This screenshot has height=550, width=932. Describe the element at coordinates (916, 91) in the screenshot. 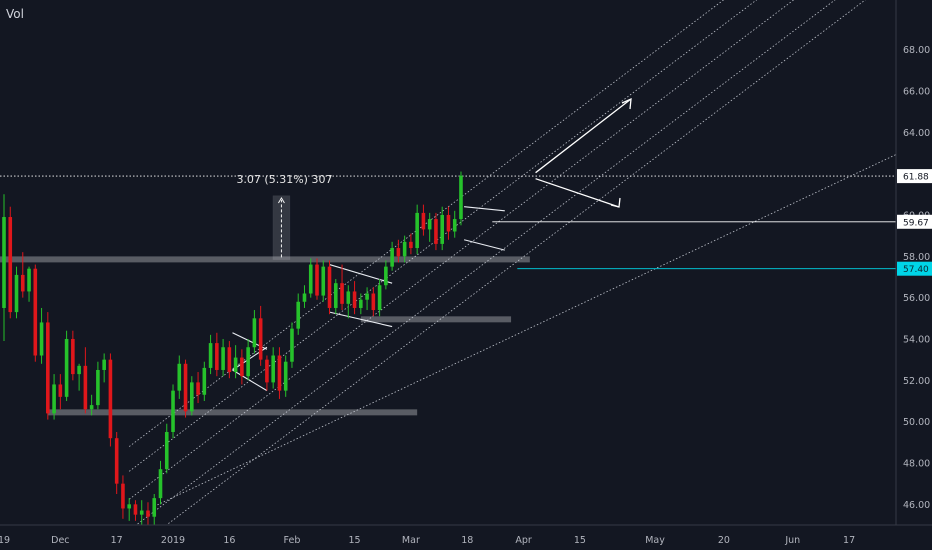

I see `y-tick-label: 66.00` at that location.